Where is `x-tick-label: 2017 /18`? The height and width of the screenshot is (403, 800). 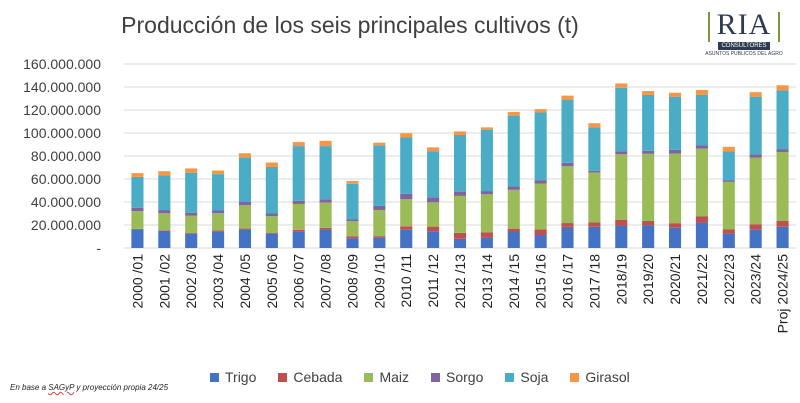 x-tick-label: 2017 /18 is located at coordinates (594, 281).